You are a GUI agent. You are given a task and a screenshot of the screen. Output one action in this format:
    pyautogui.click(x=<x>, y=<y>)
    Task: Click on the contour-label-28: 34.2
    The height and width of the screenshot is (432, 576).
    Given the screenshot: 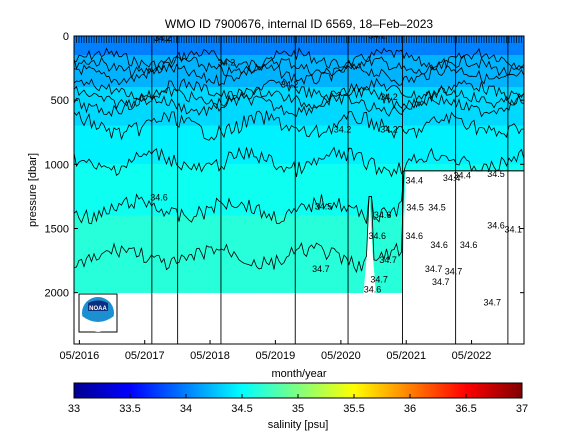 What is the action you would take?
    pyautogui.click(x=163, y=38)
    